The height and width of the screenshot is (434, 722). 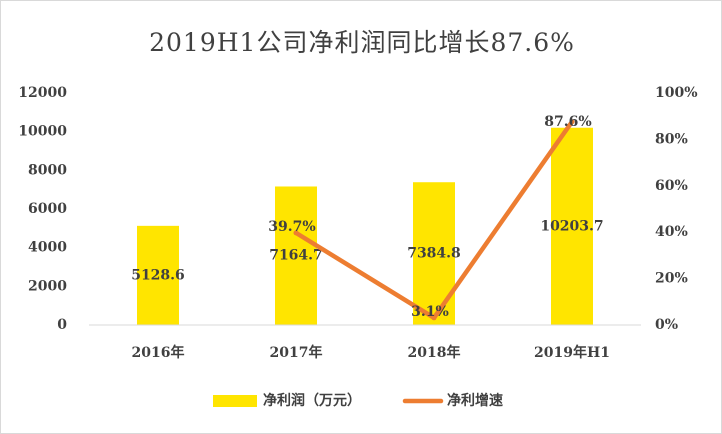 I want to click on y-left-tick-label: 12000, so click(x=42, y=93).